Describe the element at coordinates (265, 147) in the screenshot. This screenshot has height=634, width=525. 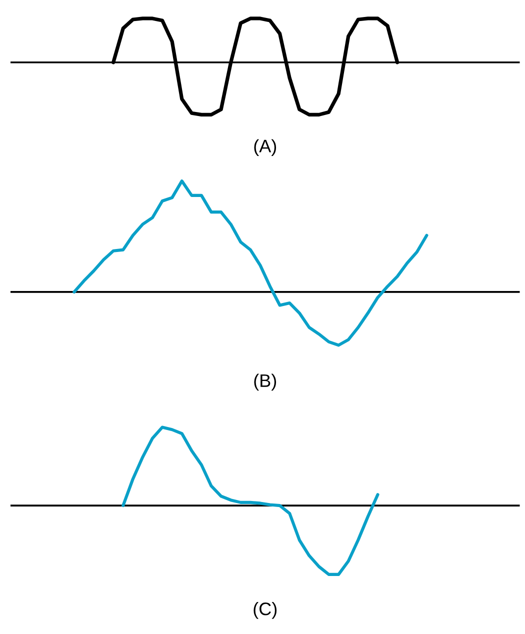
I see `x-axis-title: (A)` at that location.